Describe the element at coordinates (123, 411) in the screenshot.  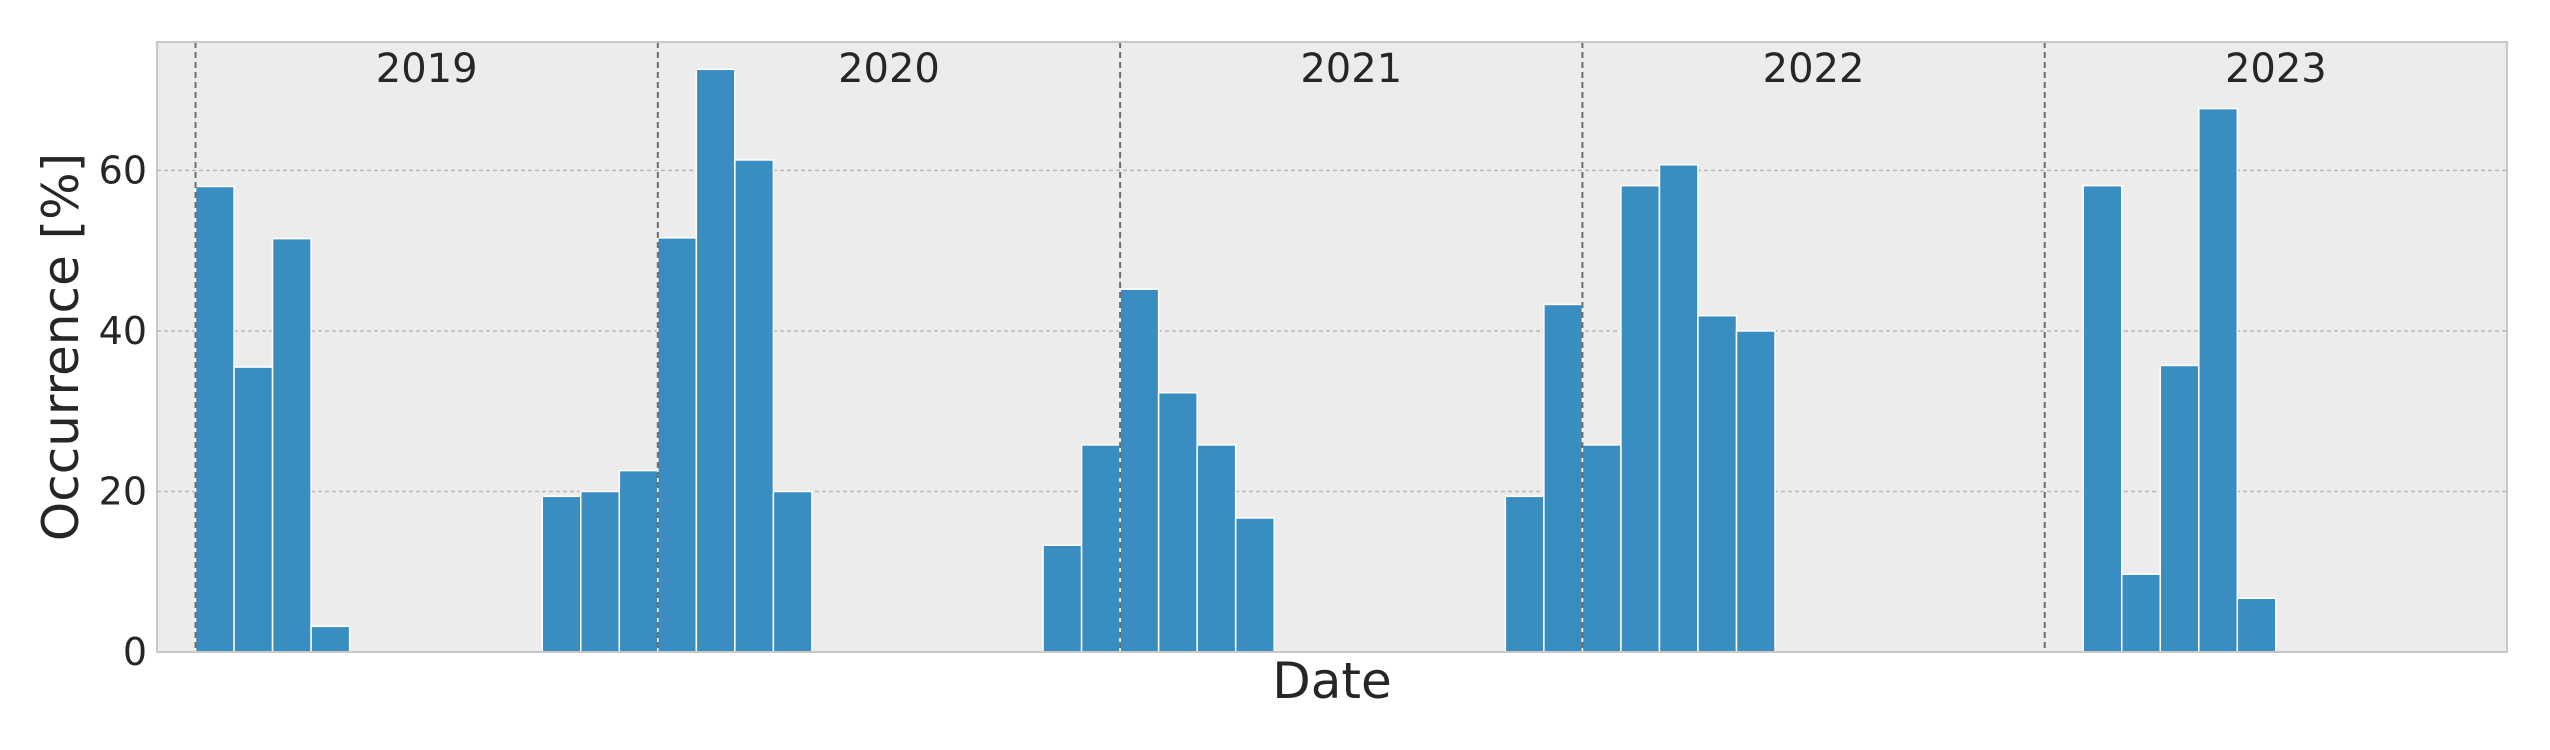
I see `y-tick-labels: 0 20 40 60` at that location.